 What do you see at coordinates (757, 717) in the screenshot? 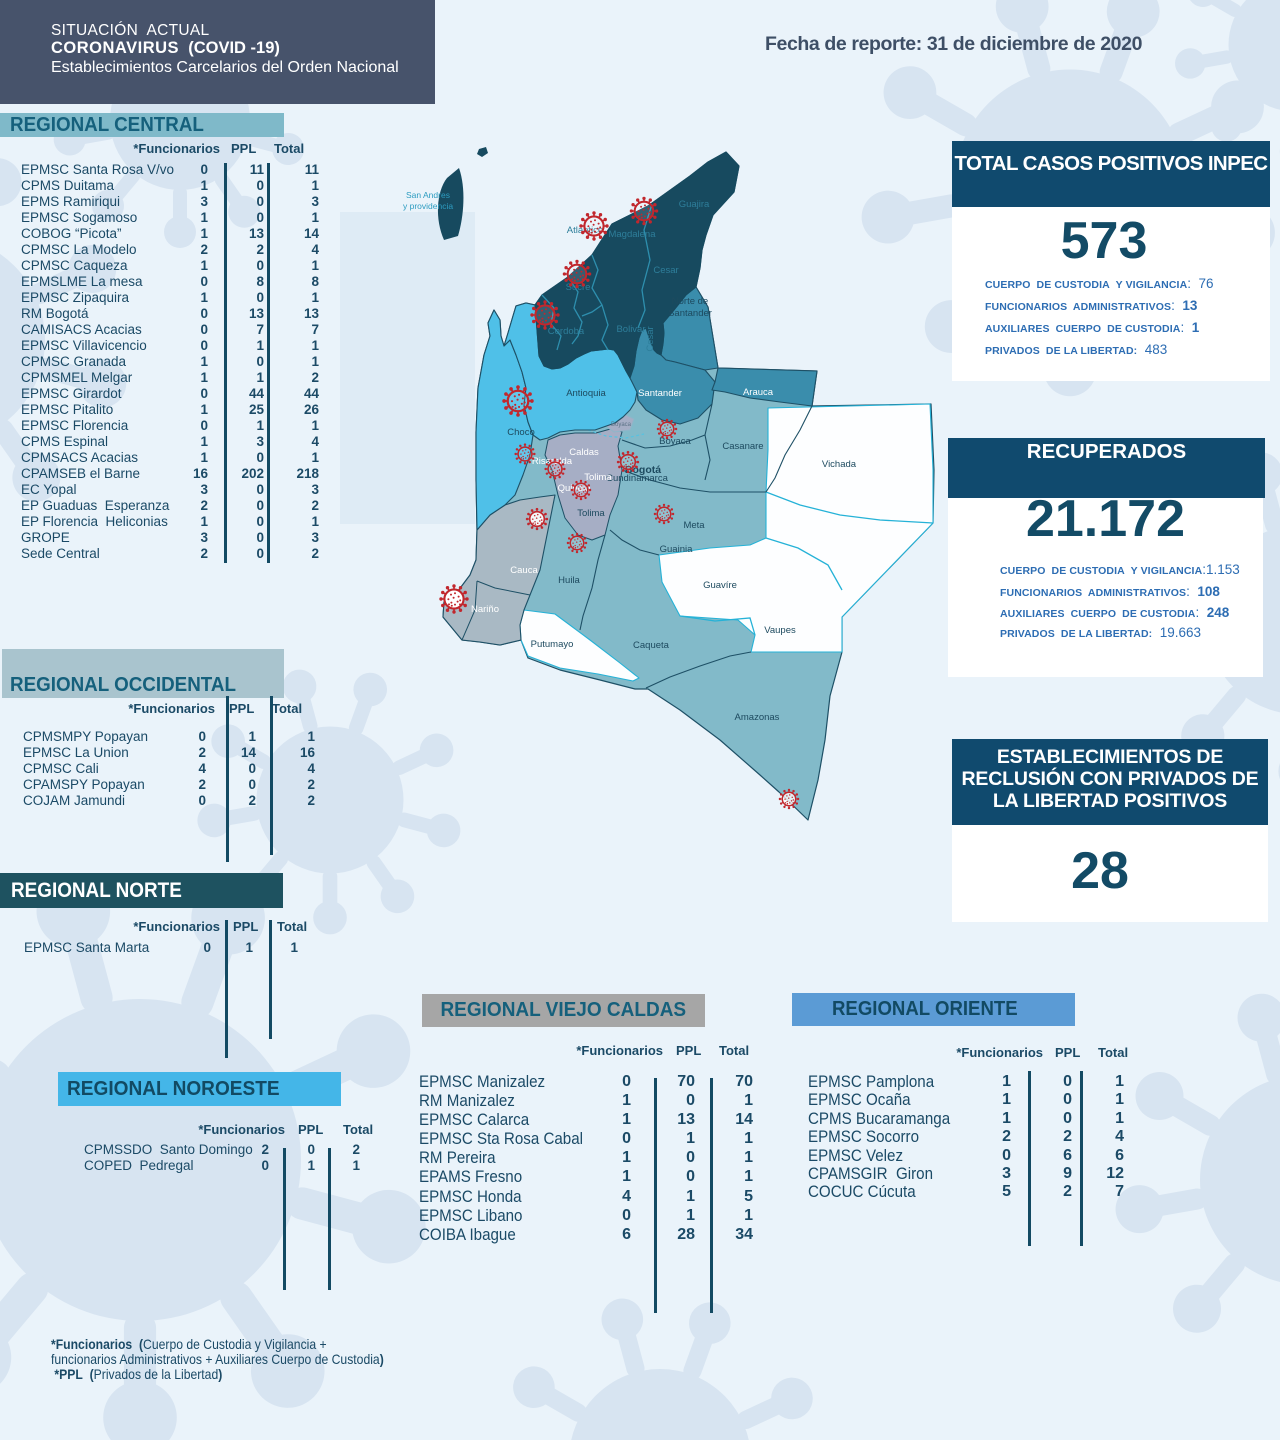
I see `svg-text: Amazonas` at bounding box center [757, 717].